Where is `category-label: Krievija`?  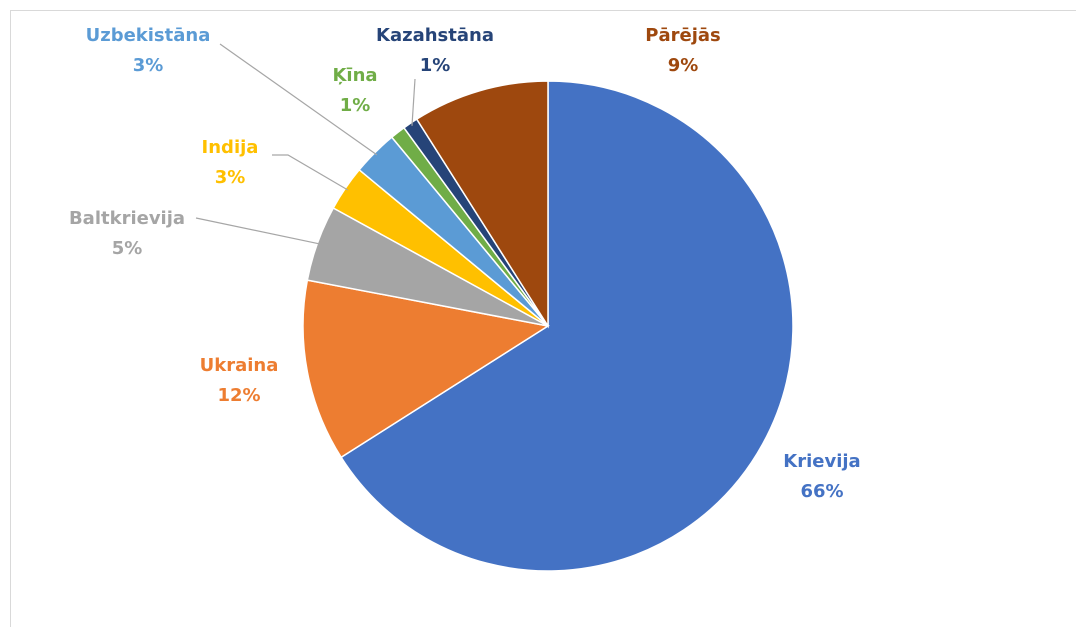
category-label: Krievija is located at coordinates (821, 461).